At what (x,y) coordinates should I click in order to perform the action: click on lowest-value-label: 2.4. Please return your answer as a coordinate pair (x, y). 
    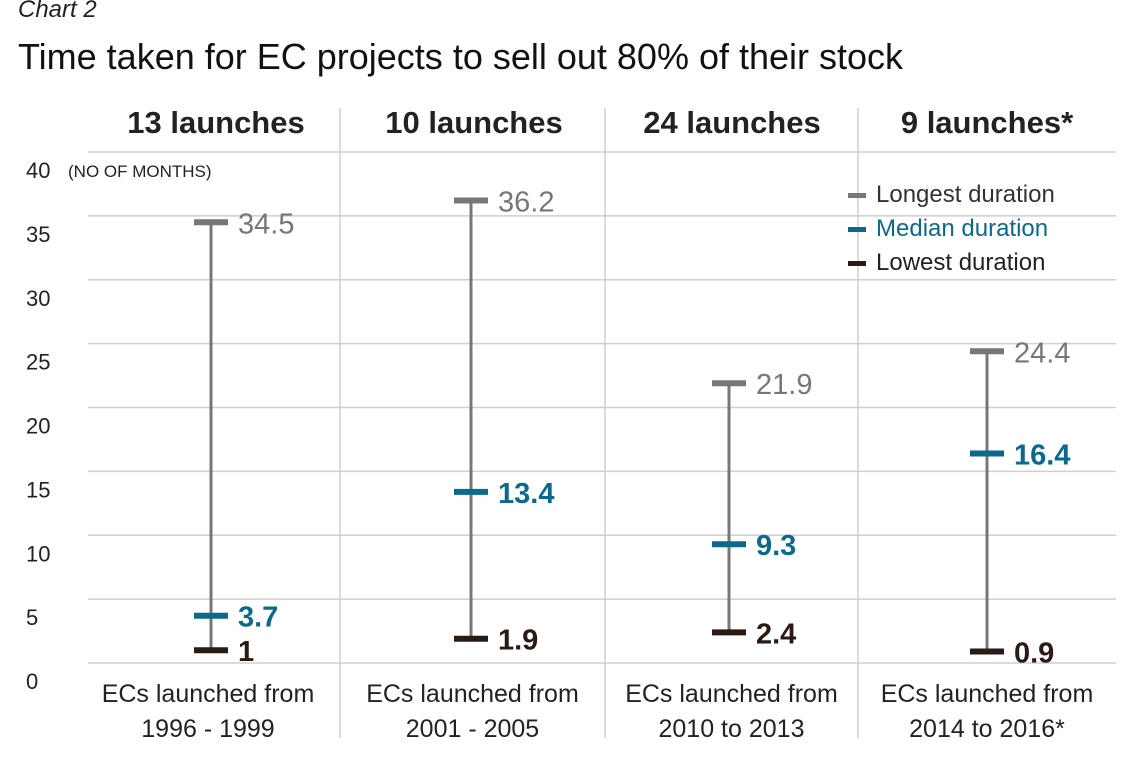
    Looking at the image, I should click on (776, 634).